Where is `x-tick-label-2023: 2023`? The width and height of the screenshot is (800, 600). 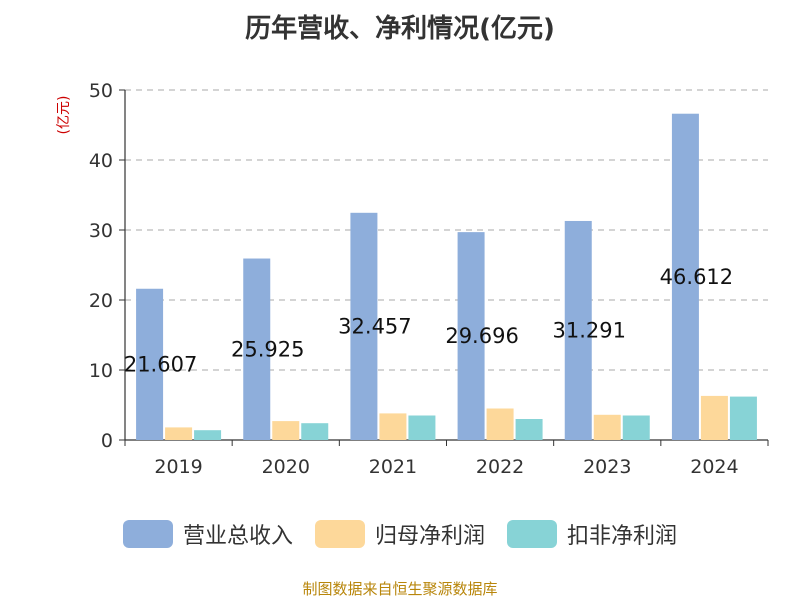
x-tick-label-2023: 2023 is located at coordinates (607, 467).